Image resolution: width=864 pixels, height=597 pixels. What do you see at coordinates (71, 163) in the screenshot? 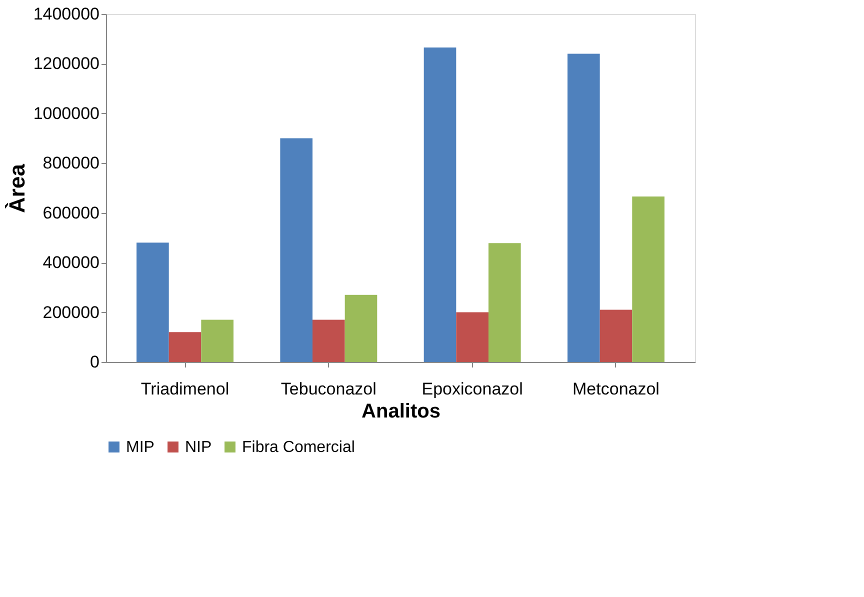
I see `y-tick-label: 800000` at bounding box center [71, 163].